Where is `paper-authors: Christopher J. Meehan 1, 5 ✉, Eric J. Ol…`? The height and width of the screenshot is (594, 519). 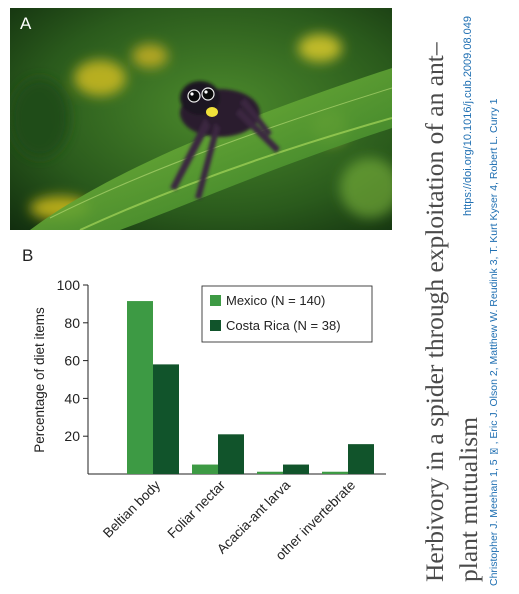 paper-authors: Christopher J. Meehan 1, 5 ✉, Eric J. Ol… is located at coordinates (494, 342).